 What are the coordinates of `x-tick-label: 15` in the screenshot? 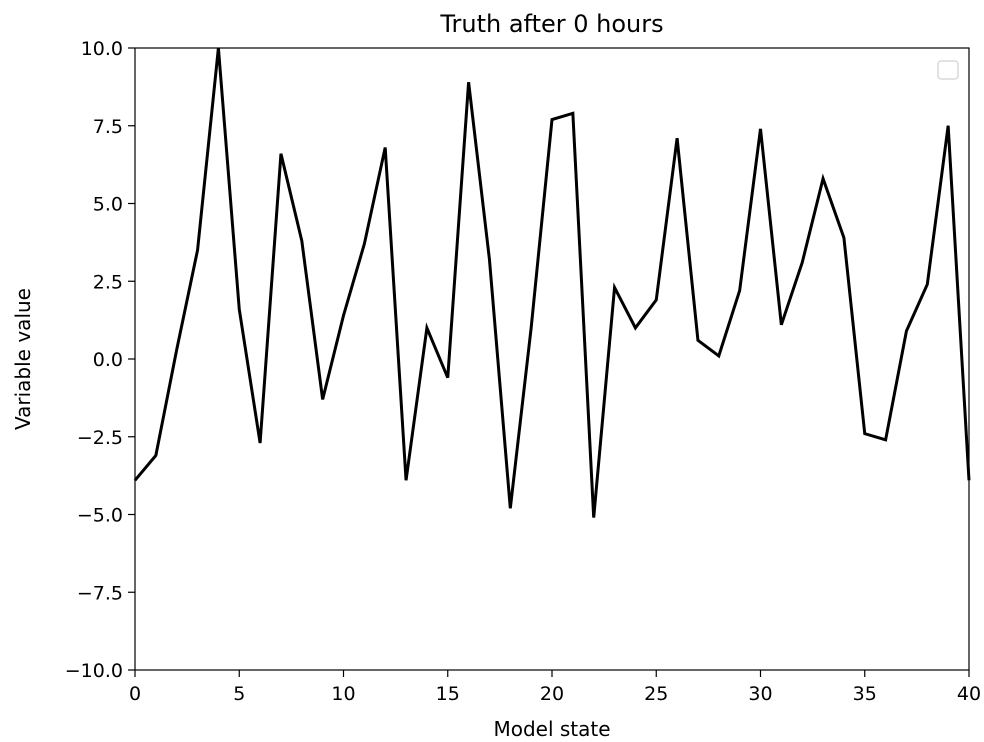 It's located at (448, 694).